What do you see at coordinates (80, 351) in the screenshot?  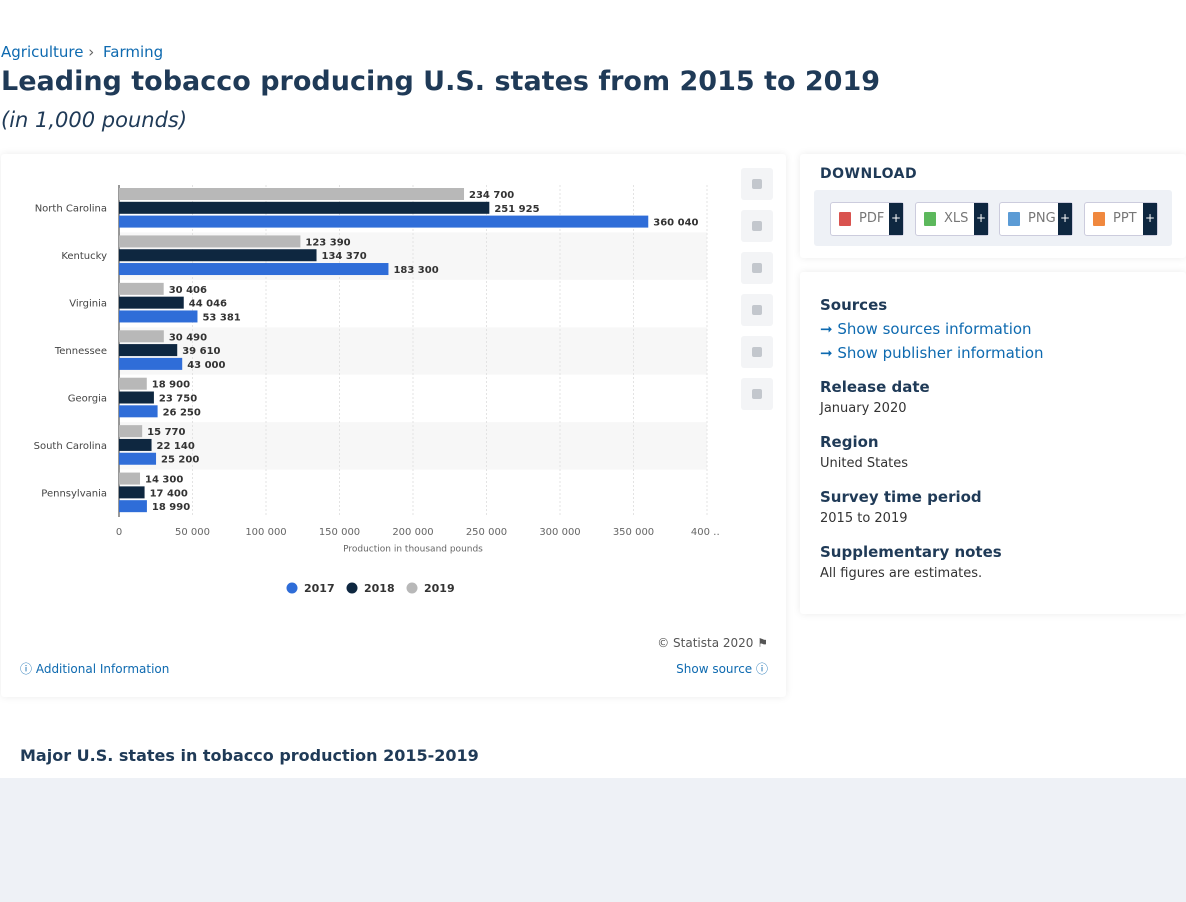 I see `y-tick-label: Tennessee` at bounding box center [80, 351].